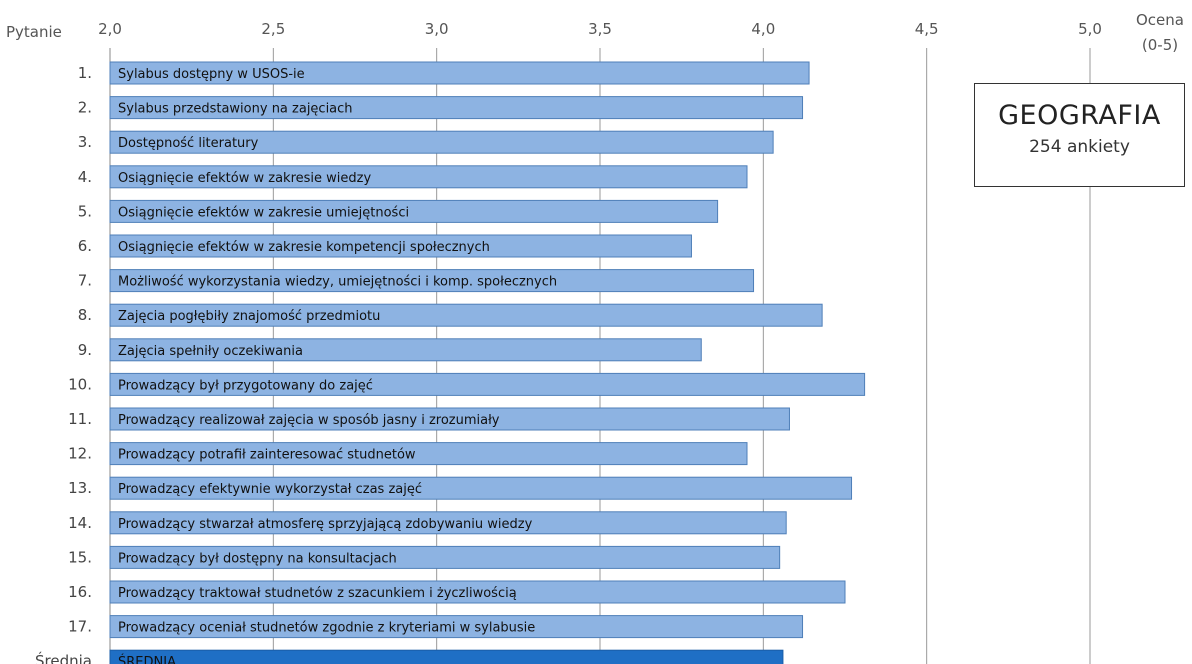 Image resolution: width=1192 pixels, height=664 pixels. I want to click on x-tick-label: 2,0, so click(110, 29).